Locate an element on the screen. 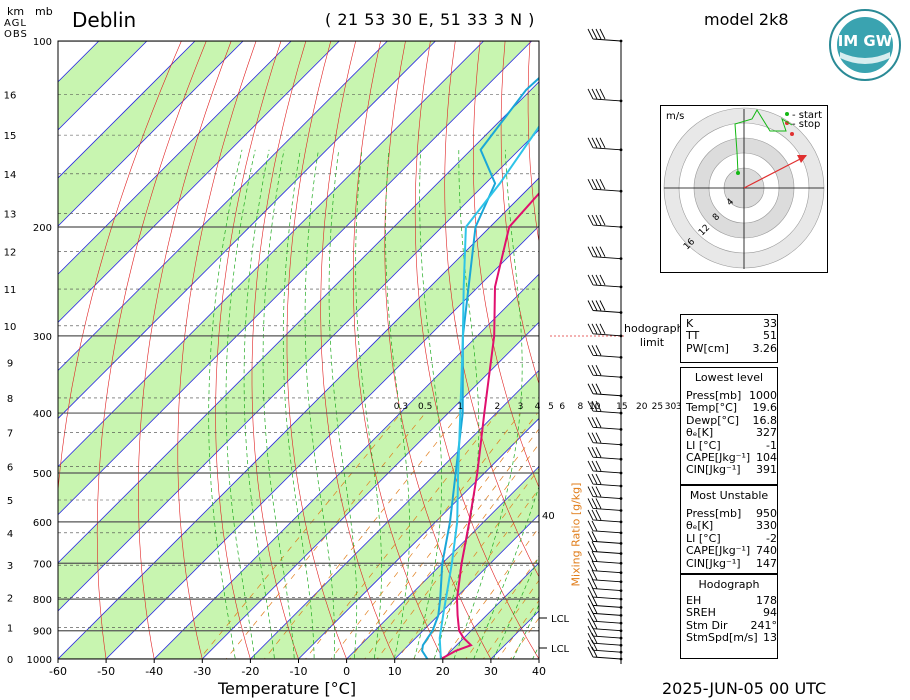 This screenshot has height=700, width=910. stat-label: CAPE[Jkg⁻¹] is located at coordinates (718, 458).